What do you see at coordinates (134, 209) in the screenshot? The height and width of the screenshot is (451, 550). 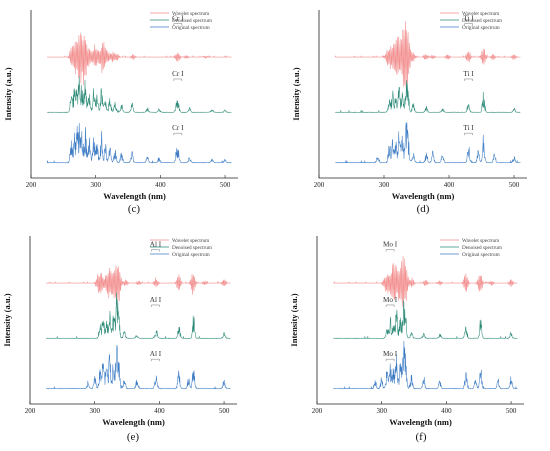 I see `panel-letter: (c)` at bounding box center [134, 209].